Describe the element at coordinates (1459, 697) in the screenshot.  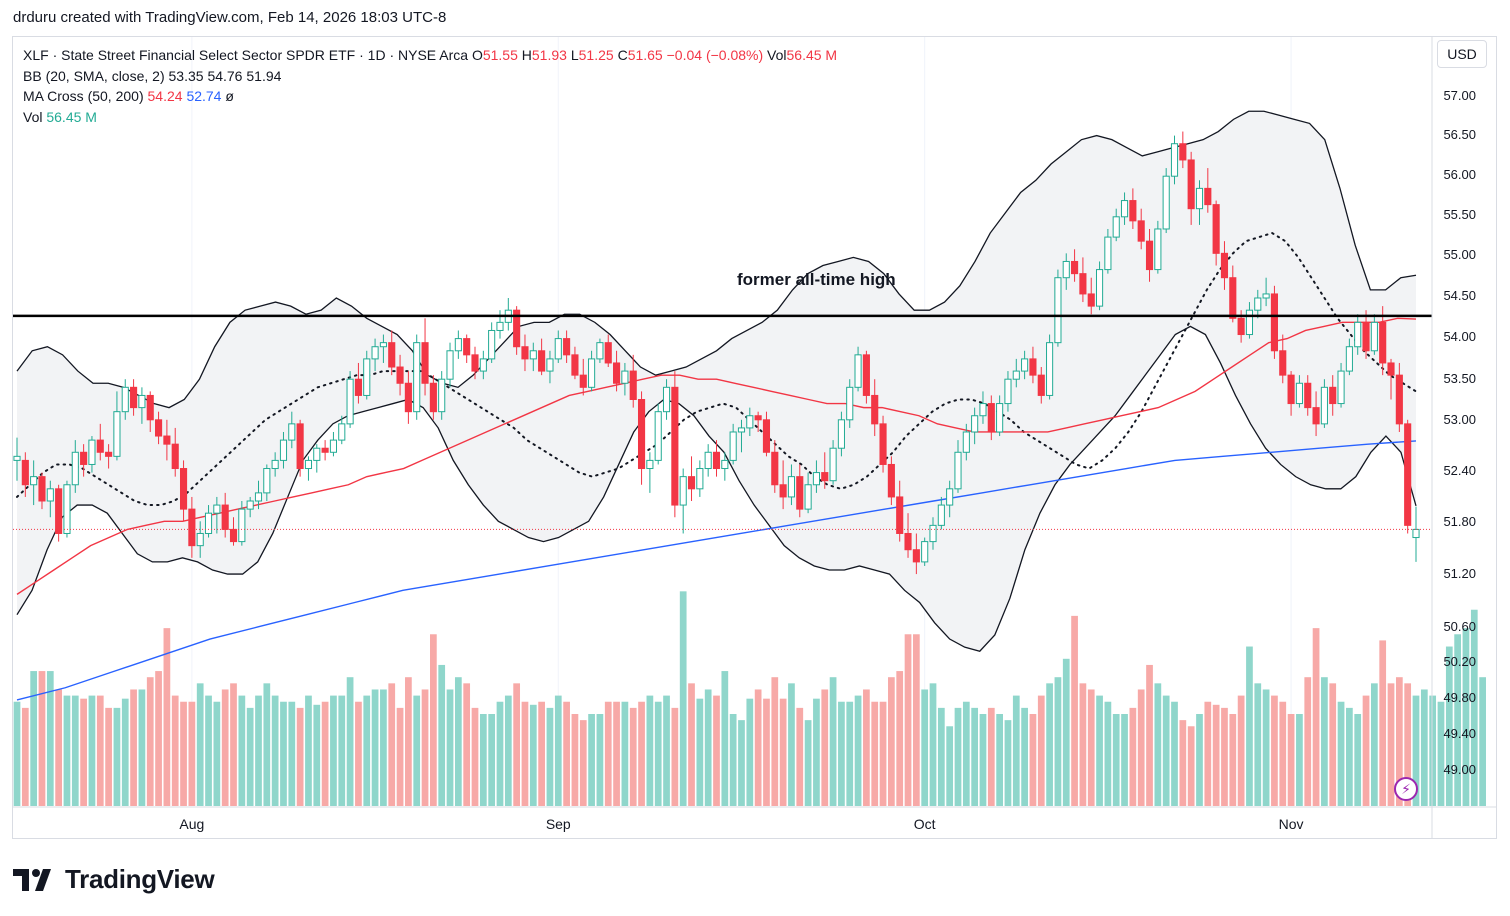
I see `price-tick-label: 49.80` at that location.